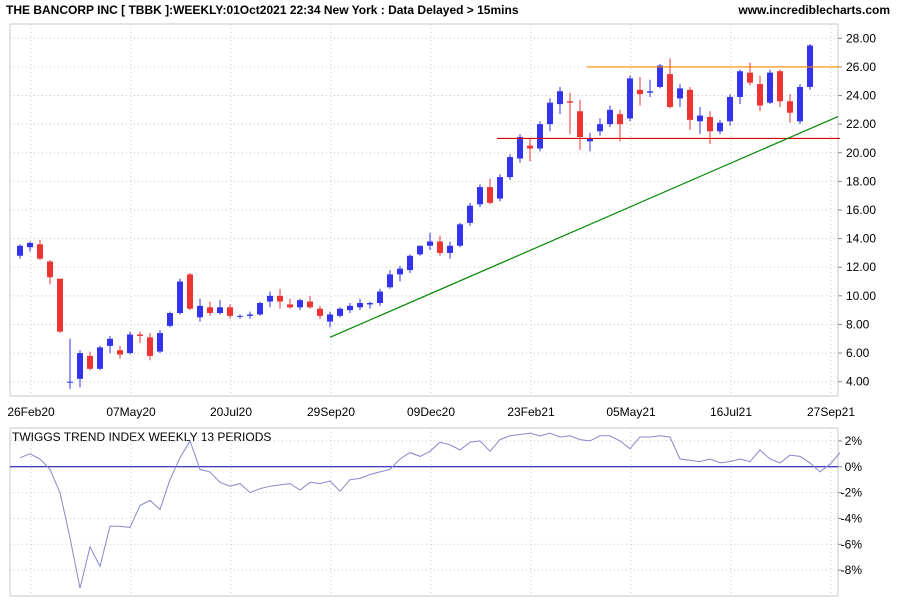 The height and width of the screenshot is (600, 900). What do you see at coordinates (858, 382) in the screenshot?
I see `price-tick-label: 4.00` at bounding box center [858, 382].